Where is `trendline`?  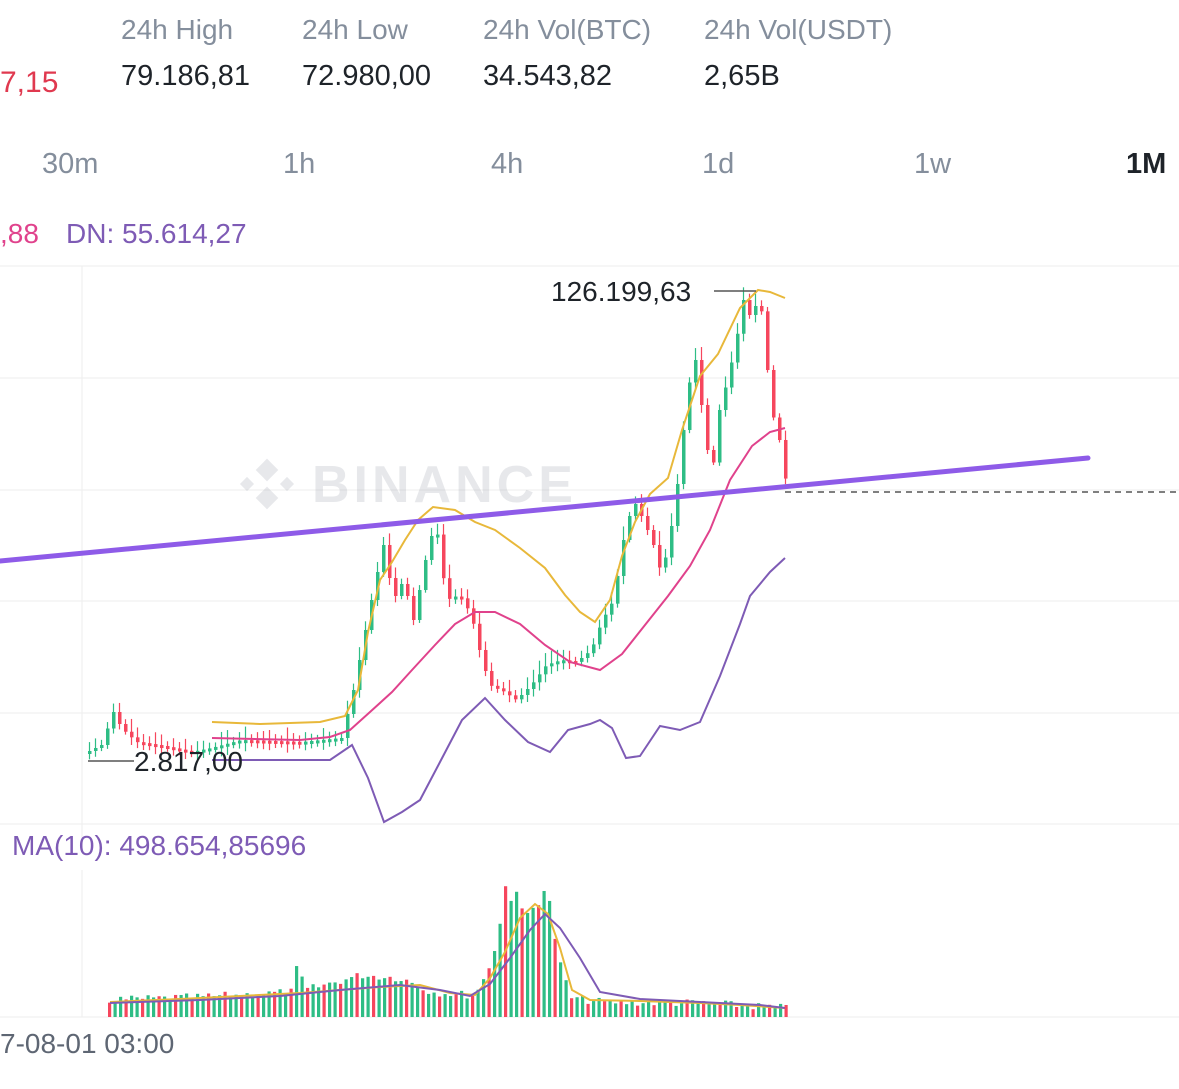
trendline is located at coordinates (545, 509).